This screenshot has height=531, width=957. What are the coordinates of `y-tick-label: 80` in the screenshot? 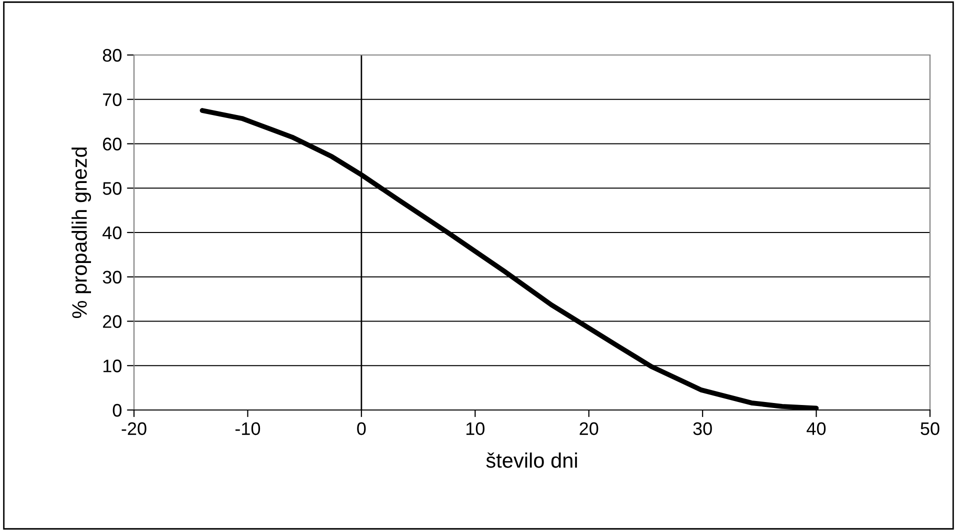 It's located at (112, 55).